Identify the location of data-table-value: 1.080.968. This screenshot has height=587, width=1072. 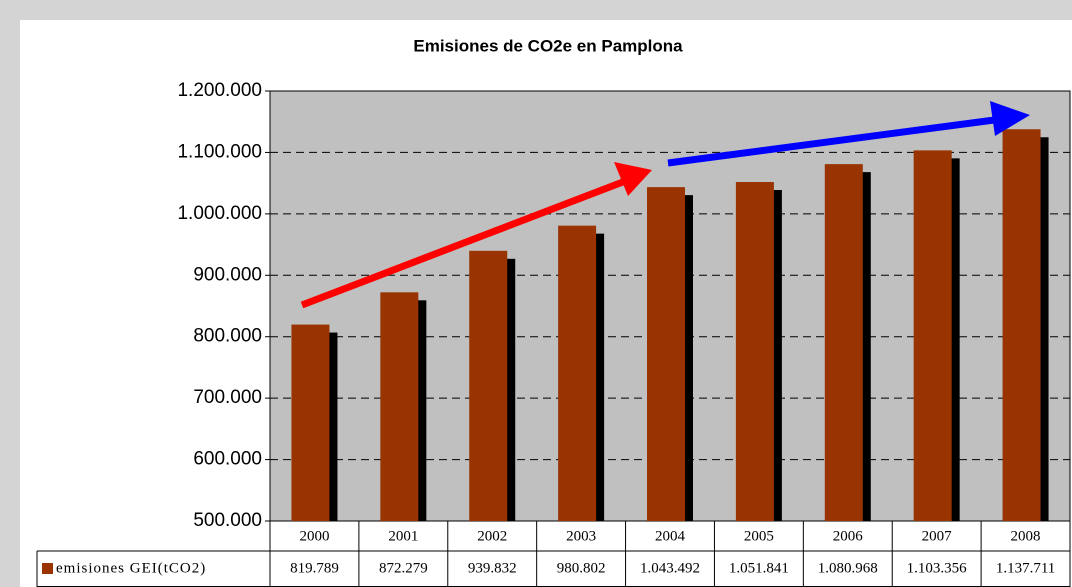
(848, 568).